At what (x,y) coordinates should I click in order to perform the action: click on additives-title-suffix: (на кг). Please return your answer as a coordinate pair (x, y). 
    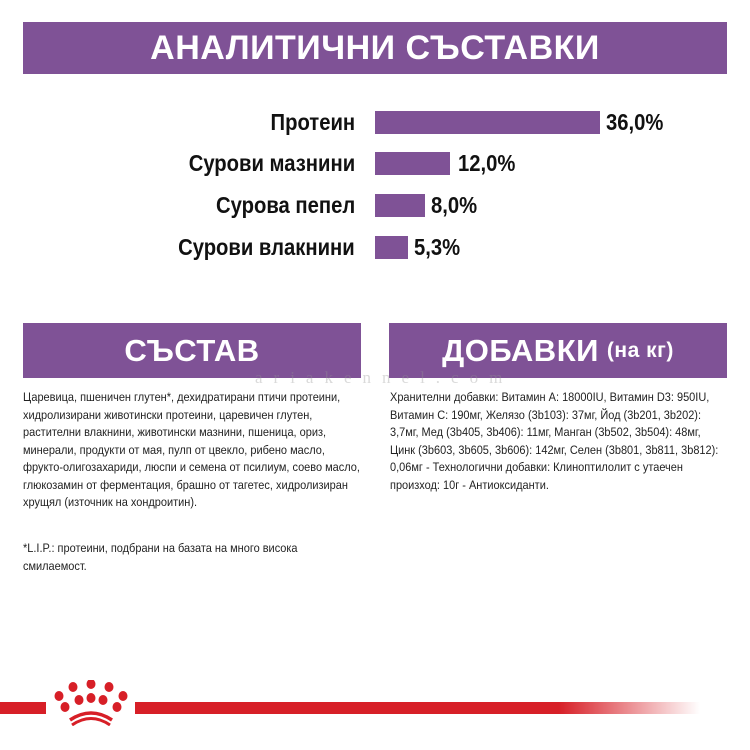
    Looking at the image, I should click on (640, 350).